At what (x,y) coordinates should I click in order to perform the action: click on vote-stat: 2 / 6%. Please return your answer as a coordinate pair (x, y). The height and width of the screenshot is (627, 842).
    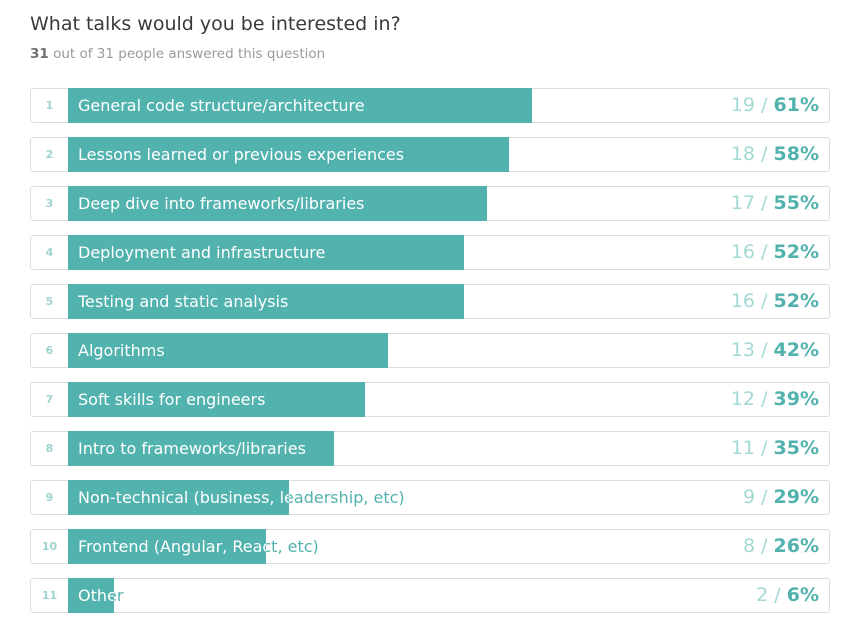
    Looking at the image, I should click on (787, 595).